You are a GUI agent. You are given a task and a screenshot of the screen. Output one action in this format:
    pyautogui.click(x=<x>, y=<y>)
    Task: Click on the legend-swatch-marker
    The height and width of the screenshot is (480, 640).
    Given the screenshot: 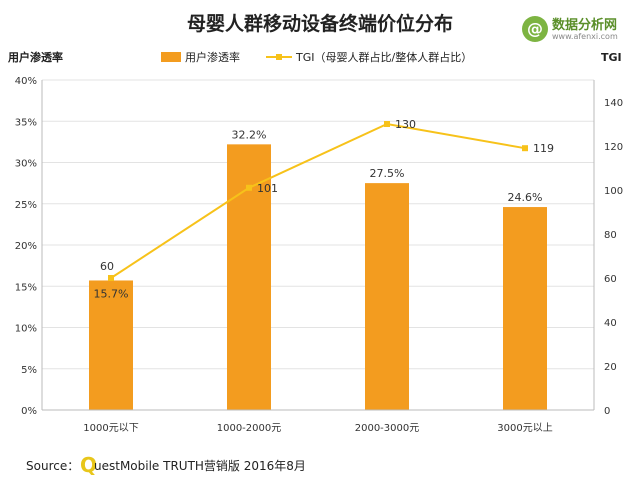 What is the action you would take?
    pyautogui.click(x=279, y=57)
    